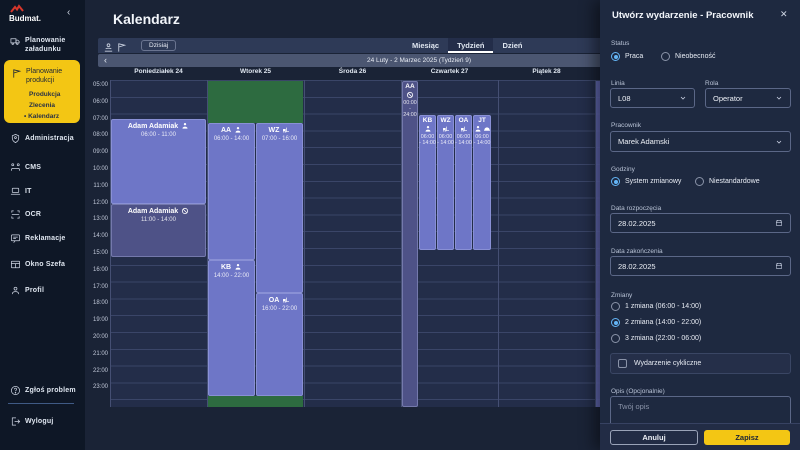 The image size is (800, 450). What do you see at coordinates (279, 208) in the screenshot?
I see `event-wz-work: WZ 07:00 - 16:00` at bounding box center [279, 208].